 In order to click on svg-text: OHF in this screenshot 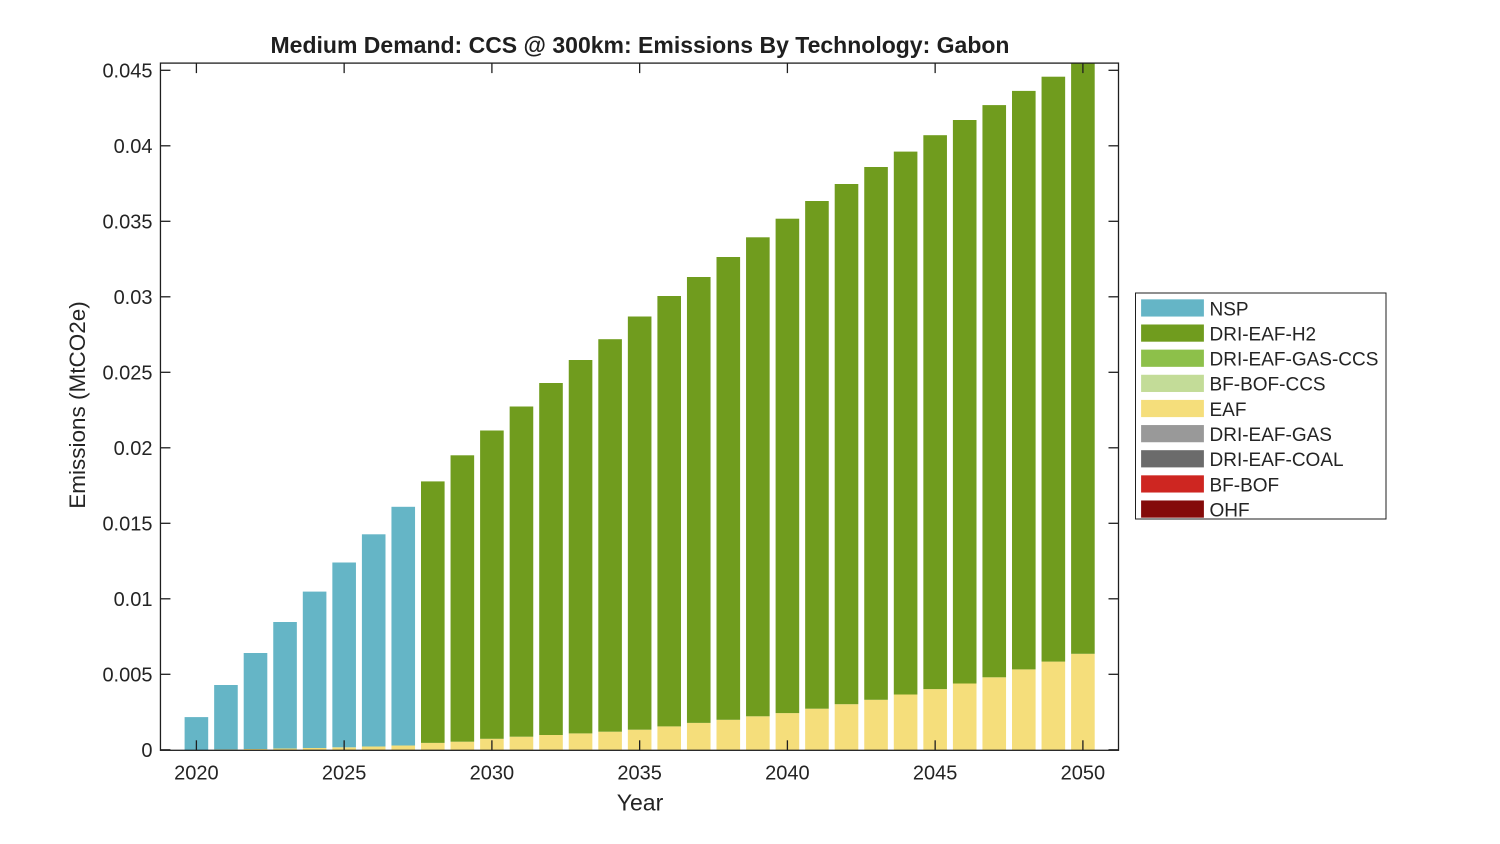, I will do `click(1230, 510)`.